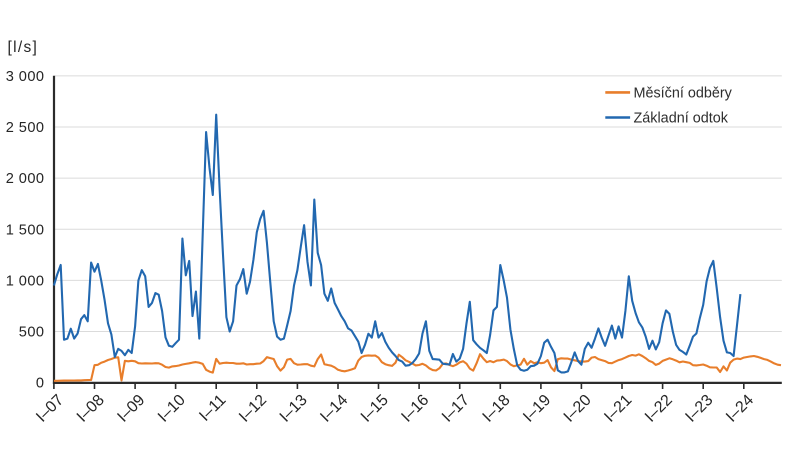 The height and width of the screenshot is (467, 800). What do you see at coordinates (25, 128) in the screenshot?
I see `svg-text: 2 500` at bounding box center [25, 128].